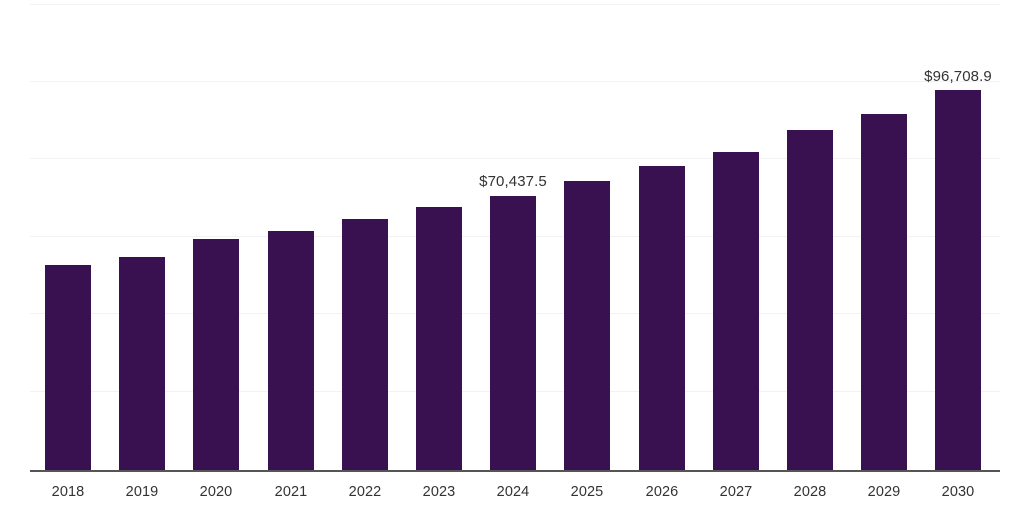 The height and width of the screenshot is (512, 1024). I want to click on x-tick-2021: 2021, so click(291, 492).